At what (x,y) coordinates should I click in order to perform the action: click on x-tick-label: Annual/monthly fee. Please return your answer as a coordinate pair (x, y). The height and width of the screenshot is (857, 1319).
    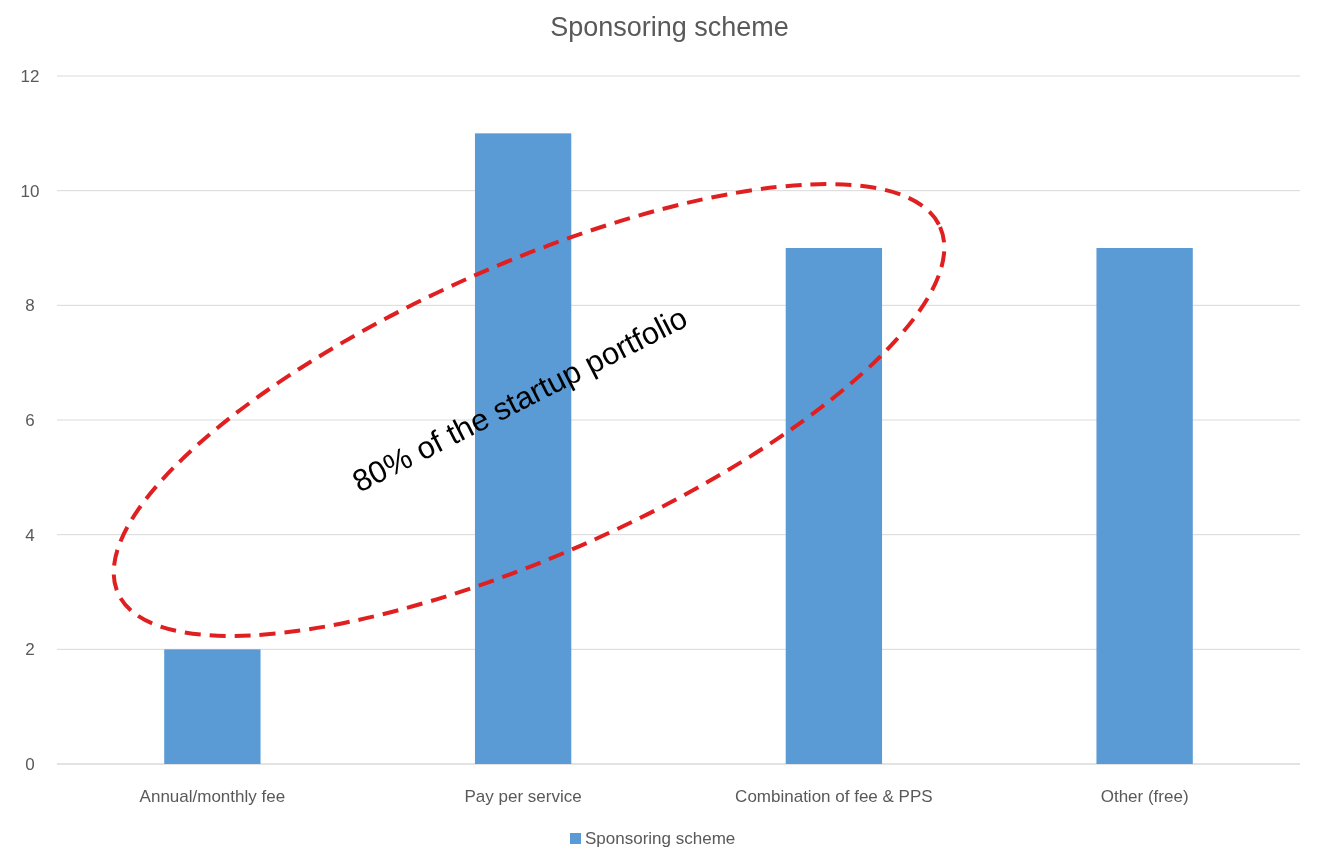
    Looking at the image, I should click on (212, 796).